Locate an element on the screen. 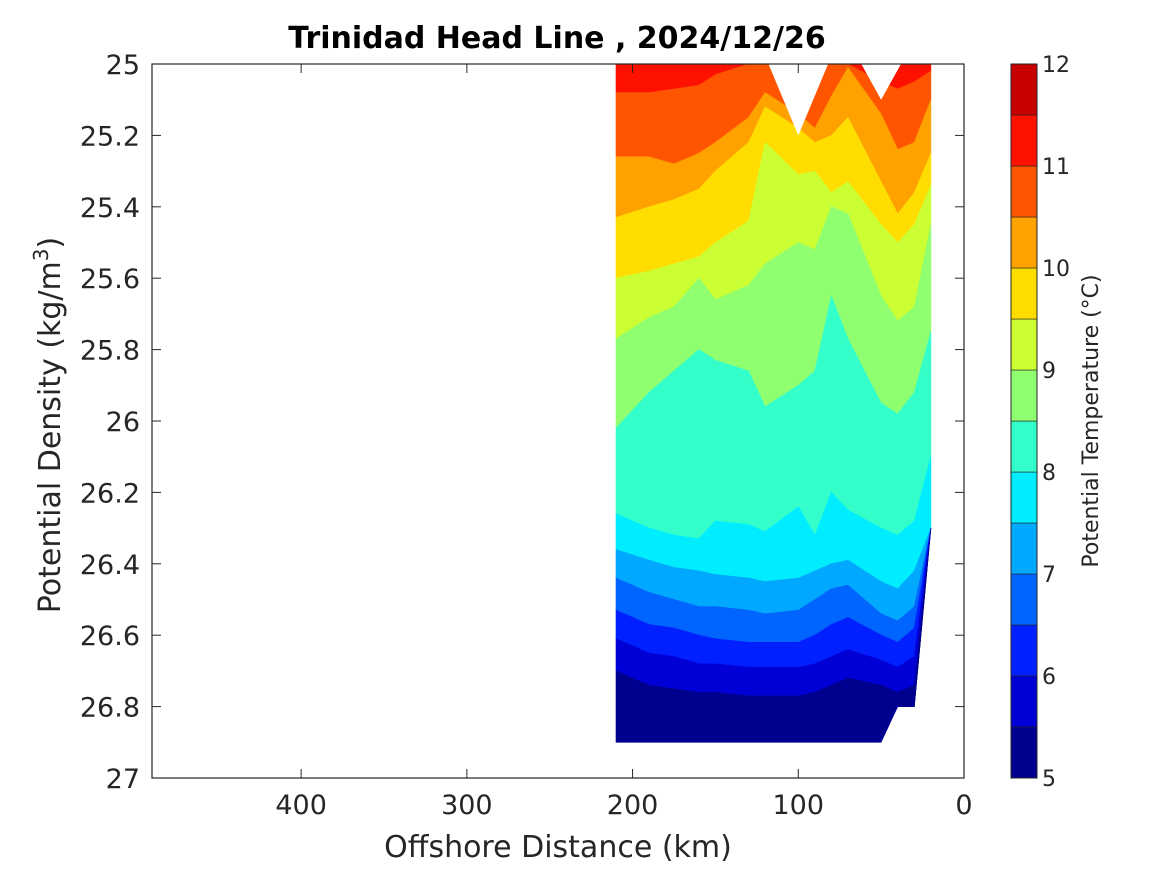 The height and width of the screenshot is (875, 1167). y-axis-label: Potential Density (kg/m3) is located at coordinates (48, 425).